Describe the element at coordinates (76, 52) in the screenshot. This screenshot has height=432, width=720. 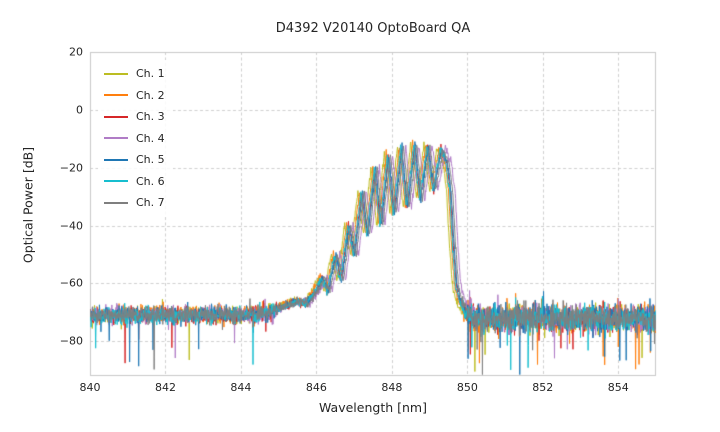
I see `y-tick-label: 20` at that location.